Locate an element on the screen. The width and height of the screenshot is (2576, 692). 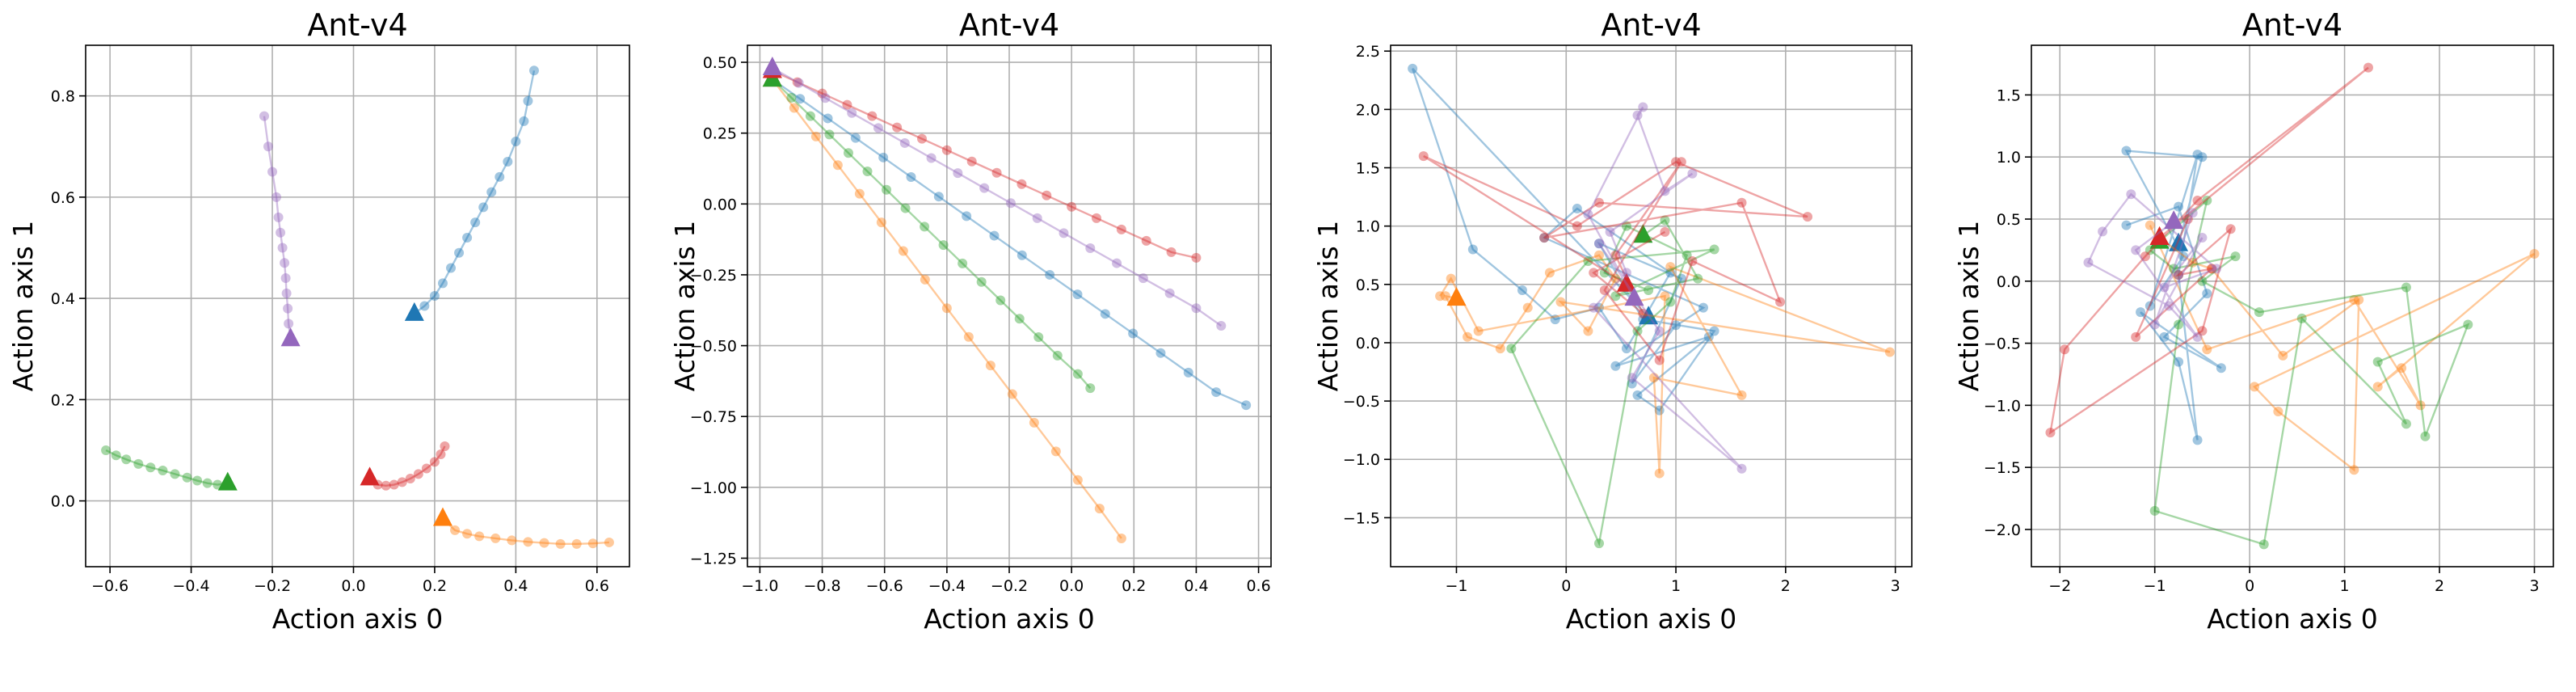
y-tick-label: −1.00 is located at coordinates (713, 488).